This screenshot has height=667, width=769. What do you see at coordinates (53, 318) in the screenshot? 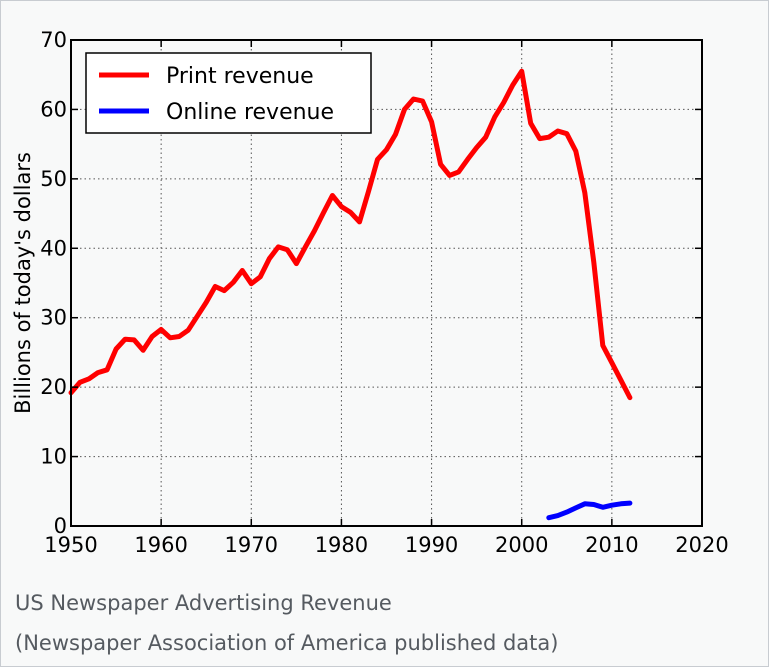
I see `y-tick-label: 30` at bounding box center [53, 318].